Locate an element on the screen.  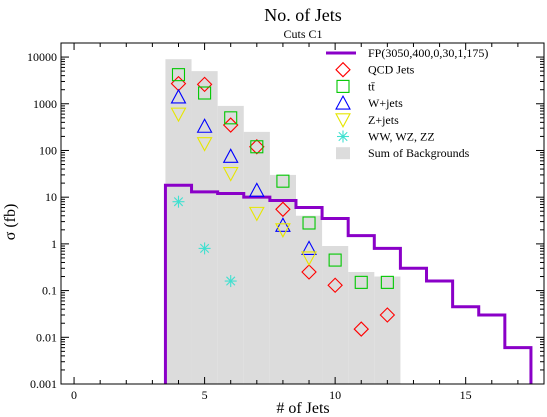
legend-entry: QCD Jets is located at coordinates (375, 69).